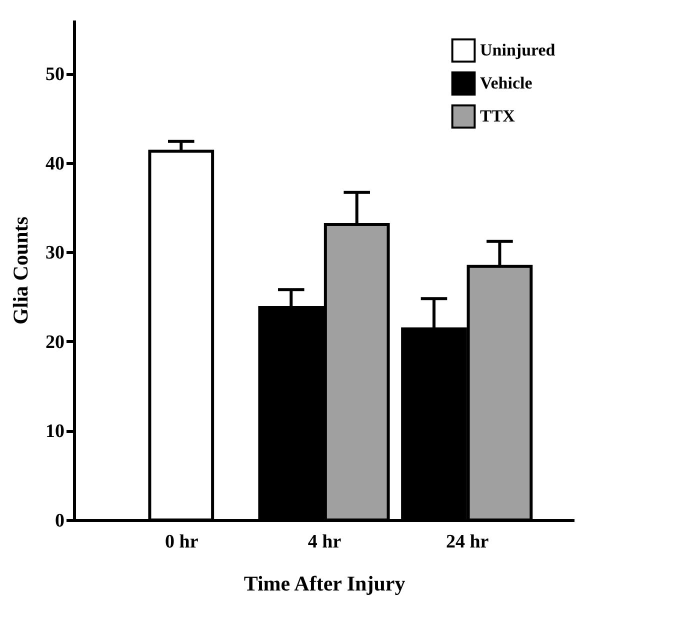  I want to click on legend-label: Uninjured, so click(518, 50).